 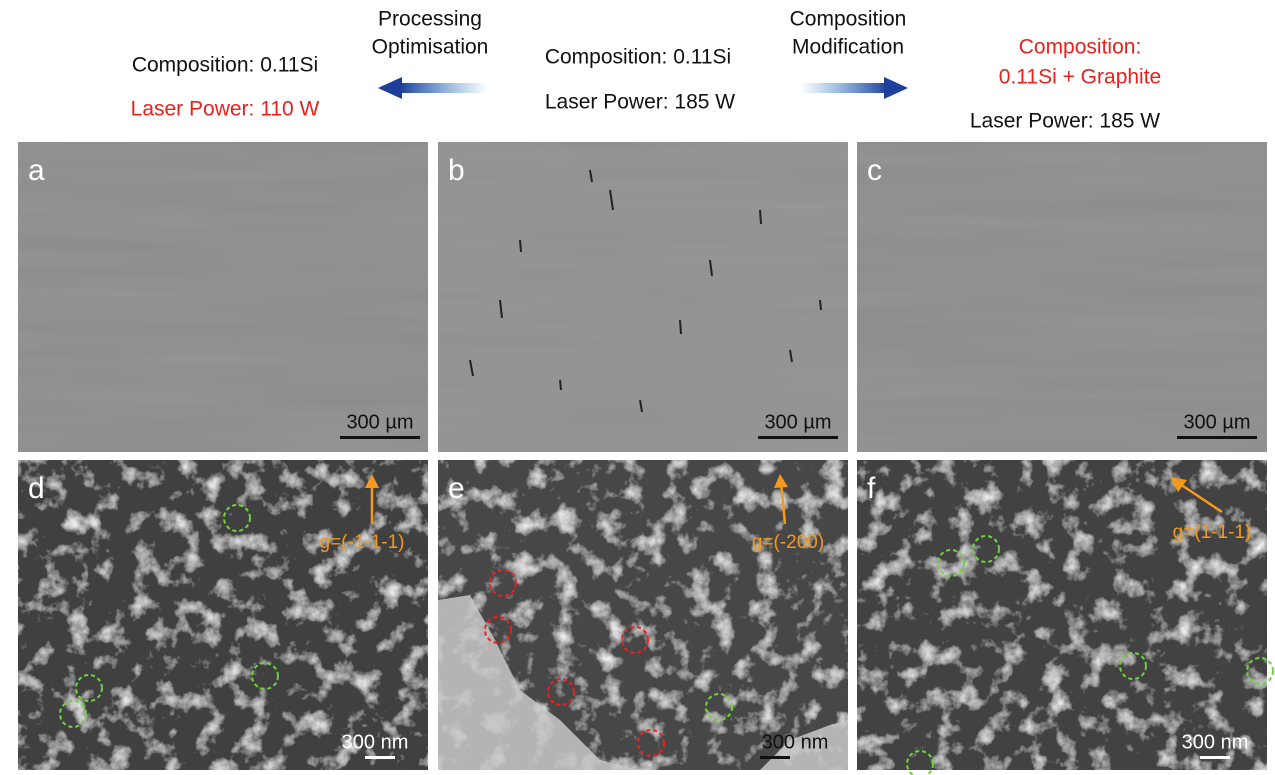 What do you see at coordinates (1080, 47) in the screenshot?
I see `right-composition: Composition:` at bounding box center [1080, 47].